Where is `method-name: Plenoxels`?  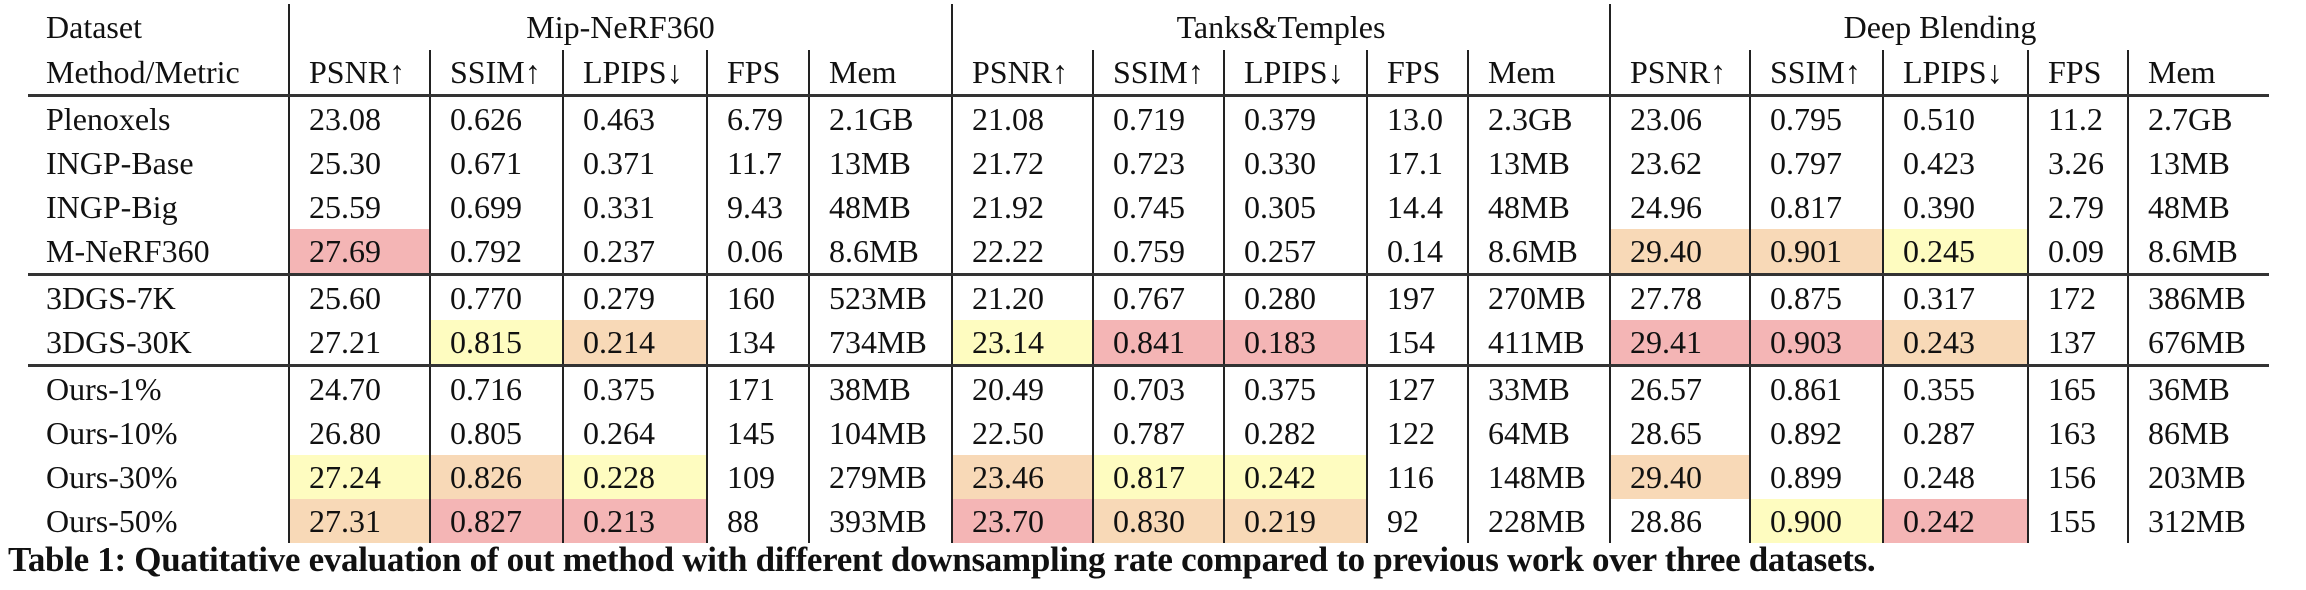 method-name: Plenoxels is located at coordinates (108, 119).